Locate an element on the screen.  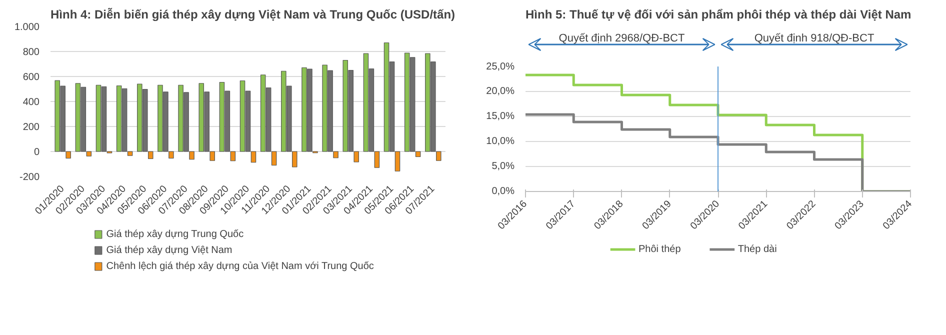
y-tick-label: 400 is located at coordinates (31, 102).